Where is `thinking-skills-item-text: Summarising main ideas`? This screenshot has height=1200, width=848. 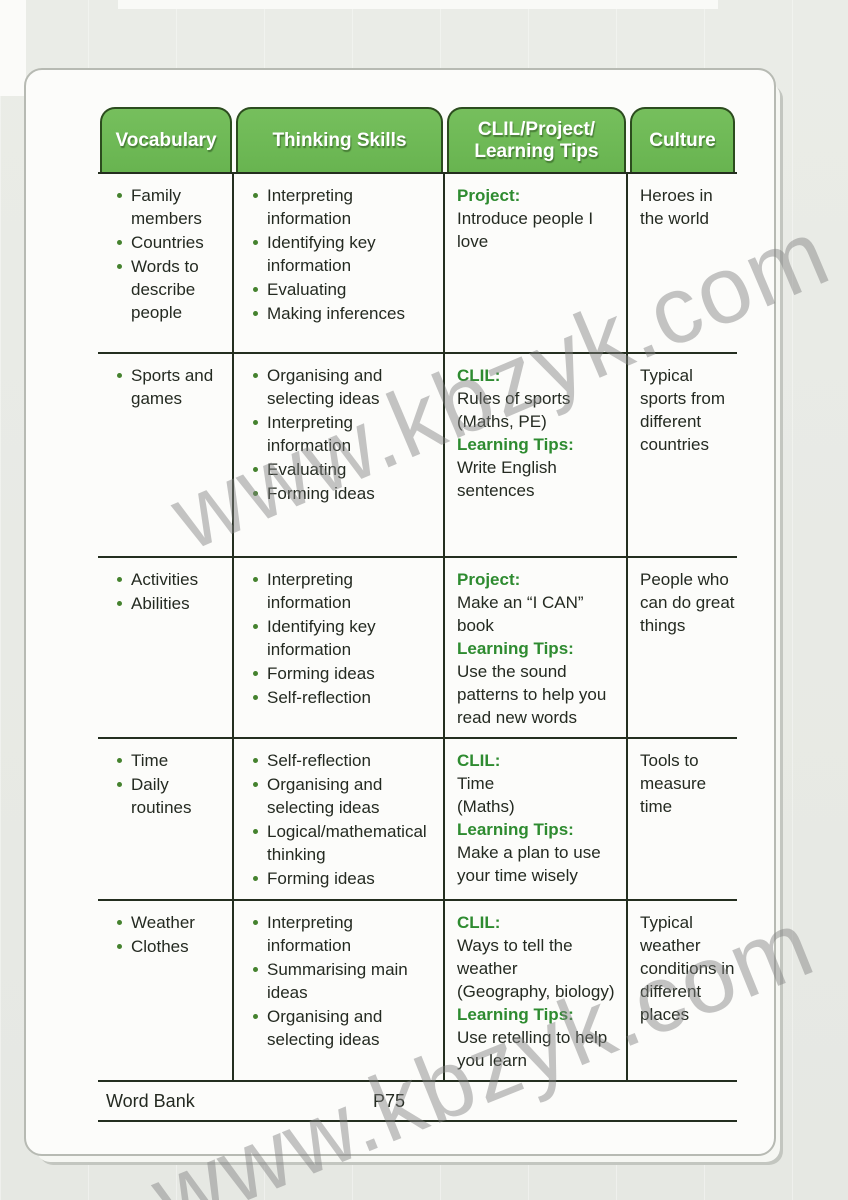
thinking-skills-item-text: Summarising main ideas is located at coordinates (337, 981).